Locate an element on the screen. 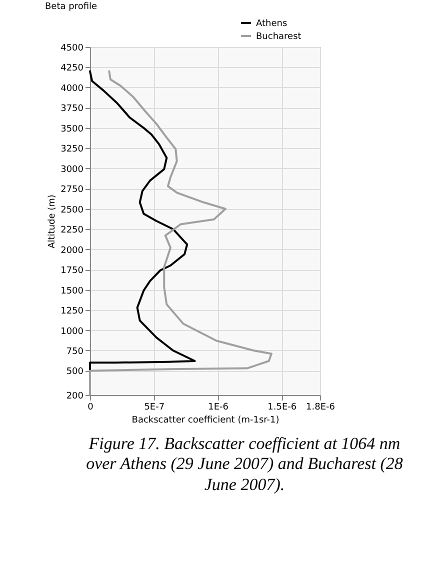  y-tick-label: 1250 is located at coordinates (72, 311).